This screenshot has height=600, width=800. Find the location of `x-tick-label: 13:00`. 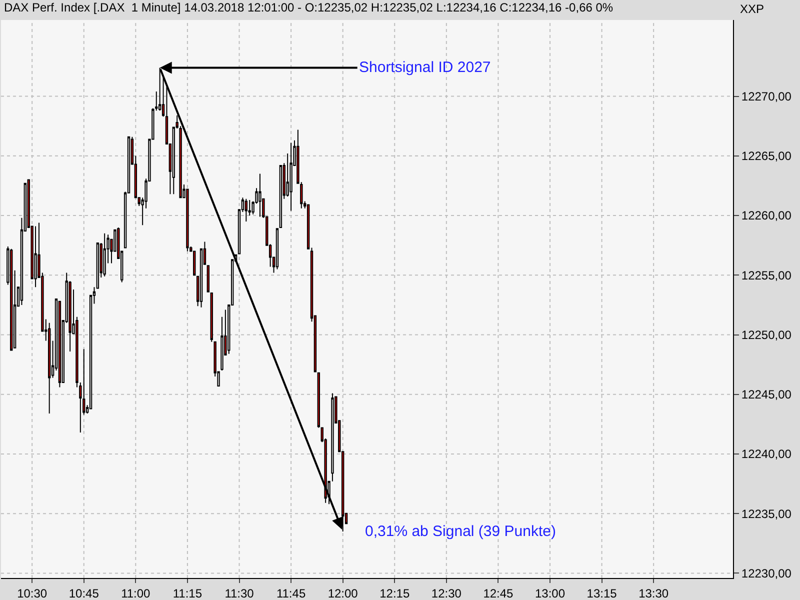

x-tick-label: 13:00 is located at coordinates (550, 593).